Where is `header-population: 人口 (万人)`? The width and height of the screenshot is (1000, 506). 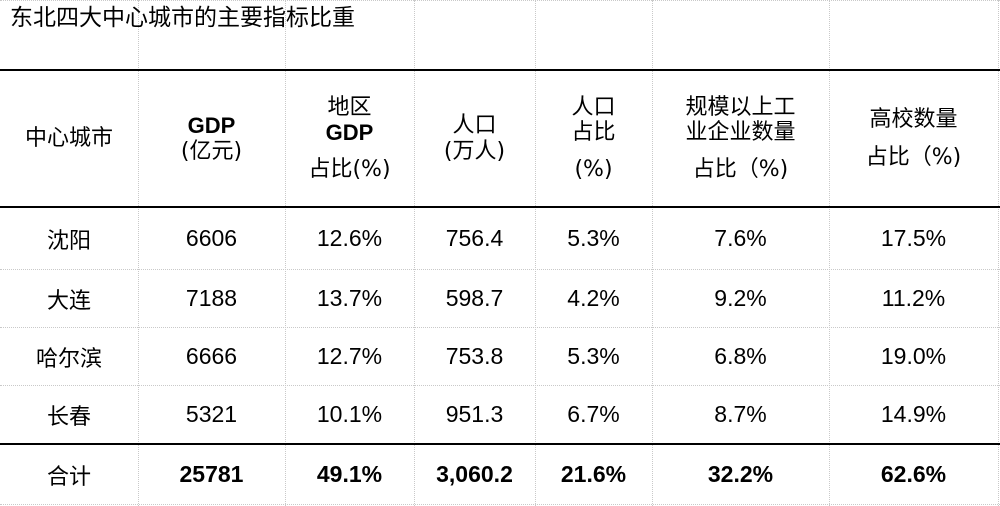
header-population: 人口 (万人) is located at coordinates (474, 138).